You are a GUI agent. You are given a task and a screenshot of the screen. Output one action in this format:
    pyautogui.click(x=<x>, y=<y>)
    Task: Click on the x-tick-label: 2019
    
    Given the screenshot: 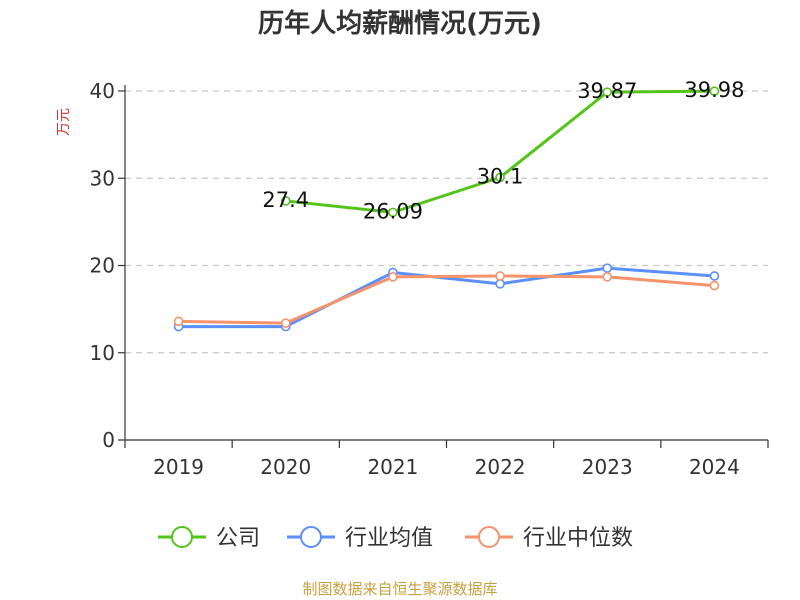 What is the action you would take?
    pyautogui.click(x=178, y=467)
    